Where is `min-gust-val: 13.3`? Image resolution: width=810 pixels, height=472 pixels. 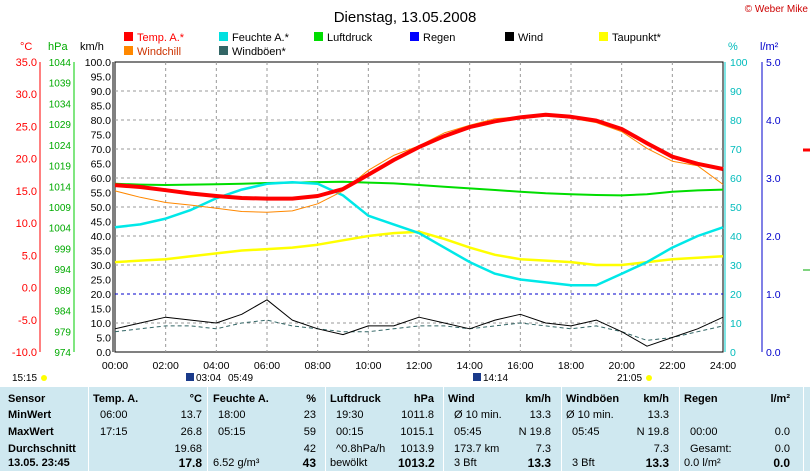
min-gust-val: 13.3 is located at coordinates (658, 415).